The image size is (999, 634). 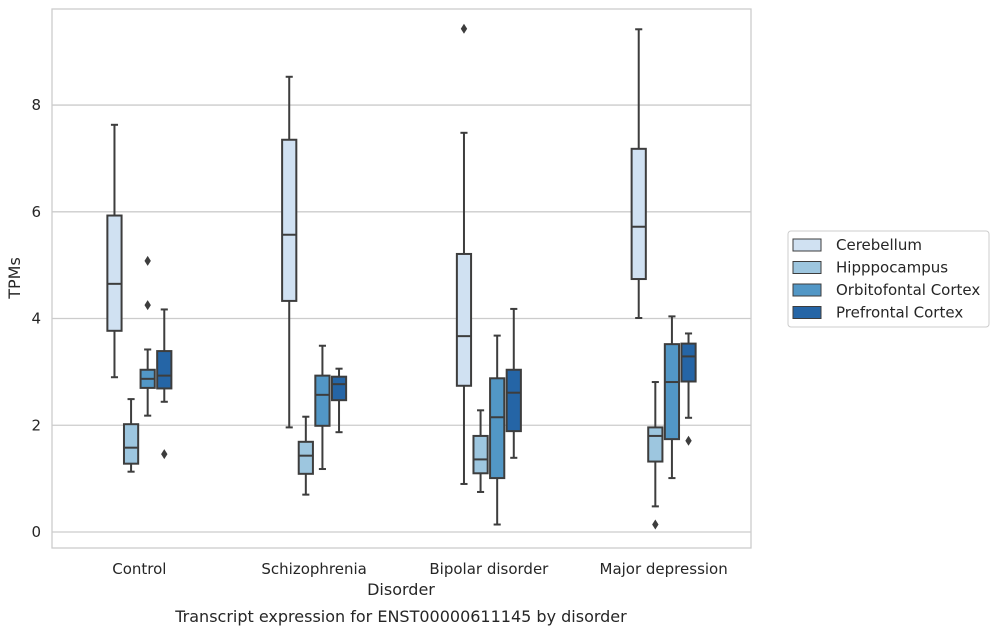 I want to click on x-tick-label: Major depression, so click(x=664, y=569).